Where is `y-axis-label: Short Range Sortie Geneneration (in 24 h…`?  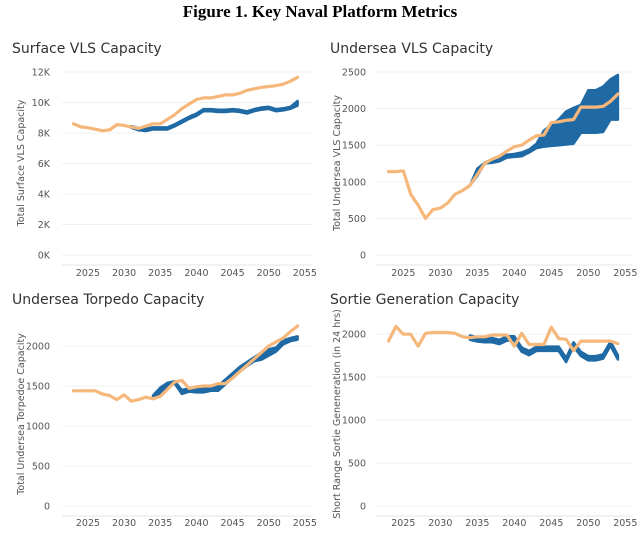
y-axis-label: Short Range Sortie Geneneration (in 24 h… is located at coordinates (337, 414).